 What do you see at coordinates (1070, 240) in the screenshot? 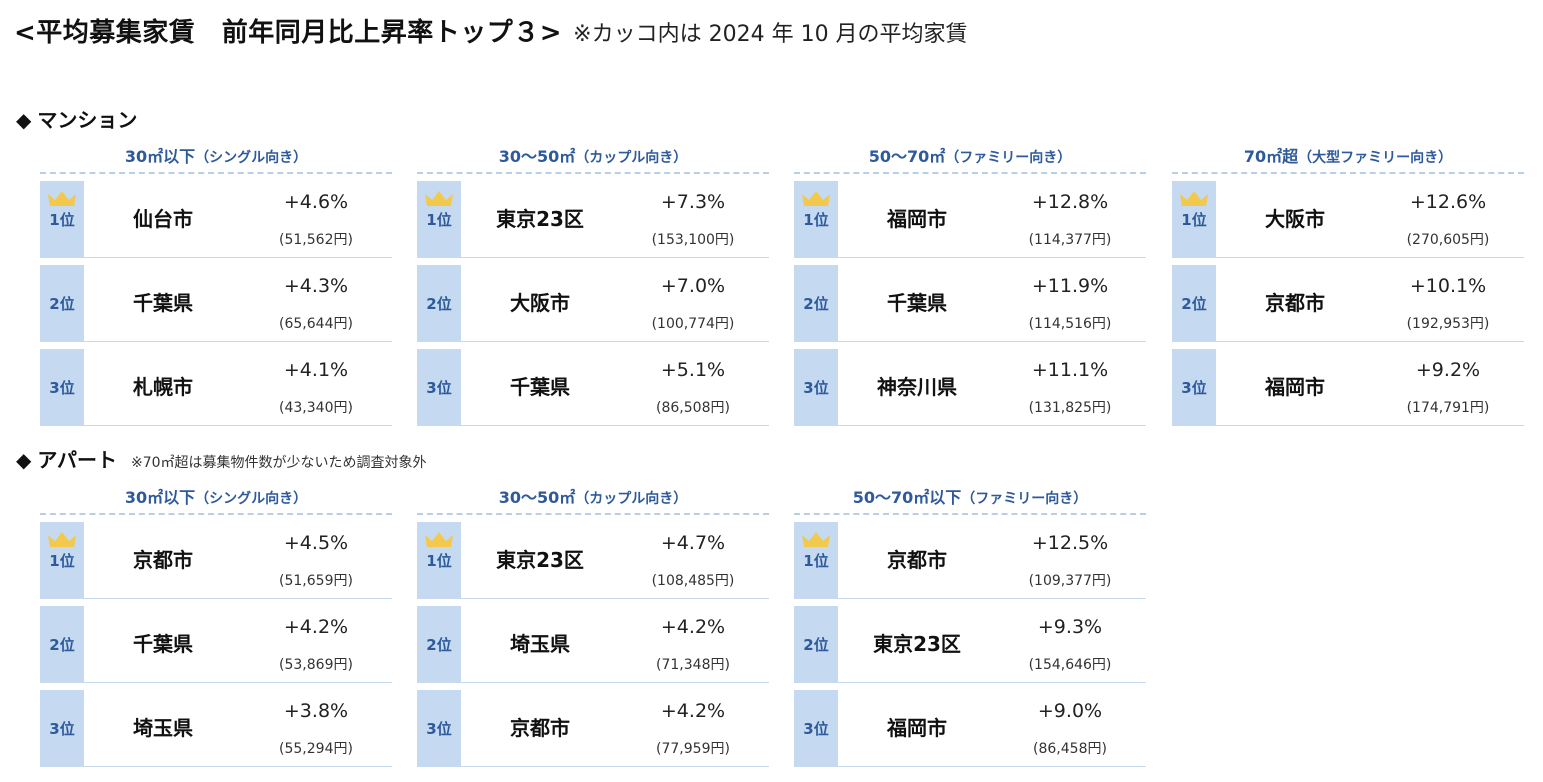
I see `average-rent: (114,377円)` at bounding box center [1070, 240].